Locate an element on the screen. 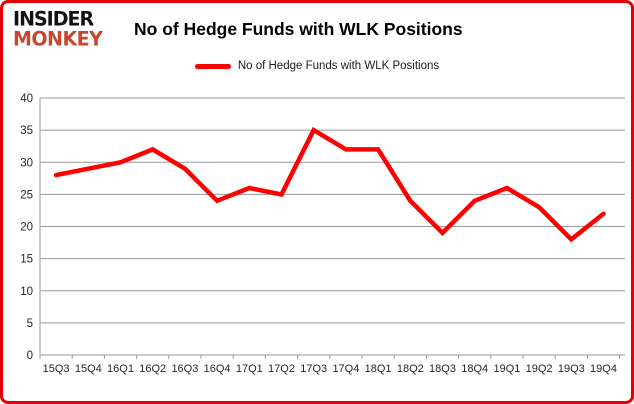 Image resolution: width=634 pixels, height=404 pixels. insider-monkey-logo: INSIDER MONKEY is located at coordinates (58, 29).